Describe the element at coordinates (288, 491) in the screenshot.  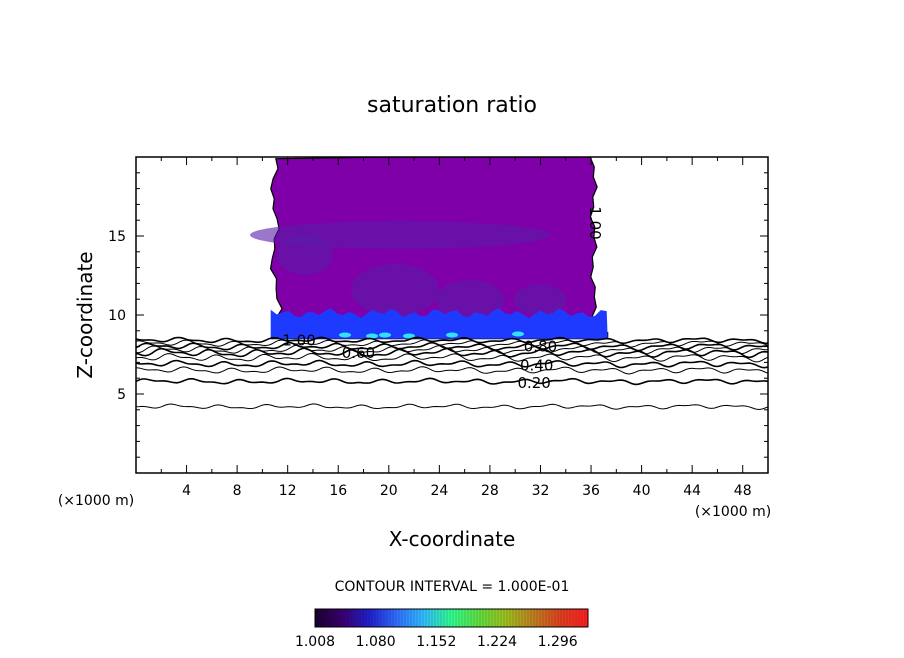
I see `x-tick-label: 12` at that location.